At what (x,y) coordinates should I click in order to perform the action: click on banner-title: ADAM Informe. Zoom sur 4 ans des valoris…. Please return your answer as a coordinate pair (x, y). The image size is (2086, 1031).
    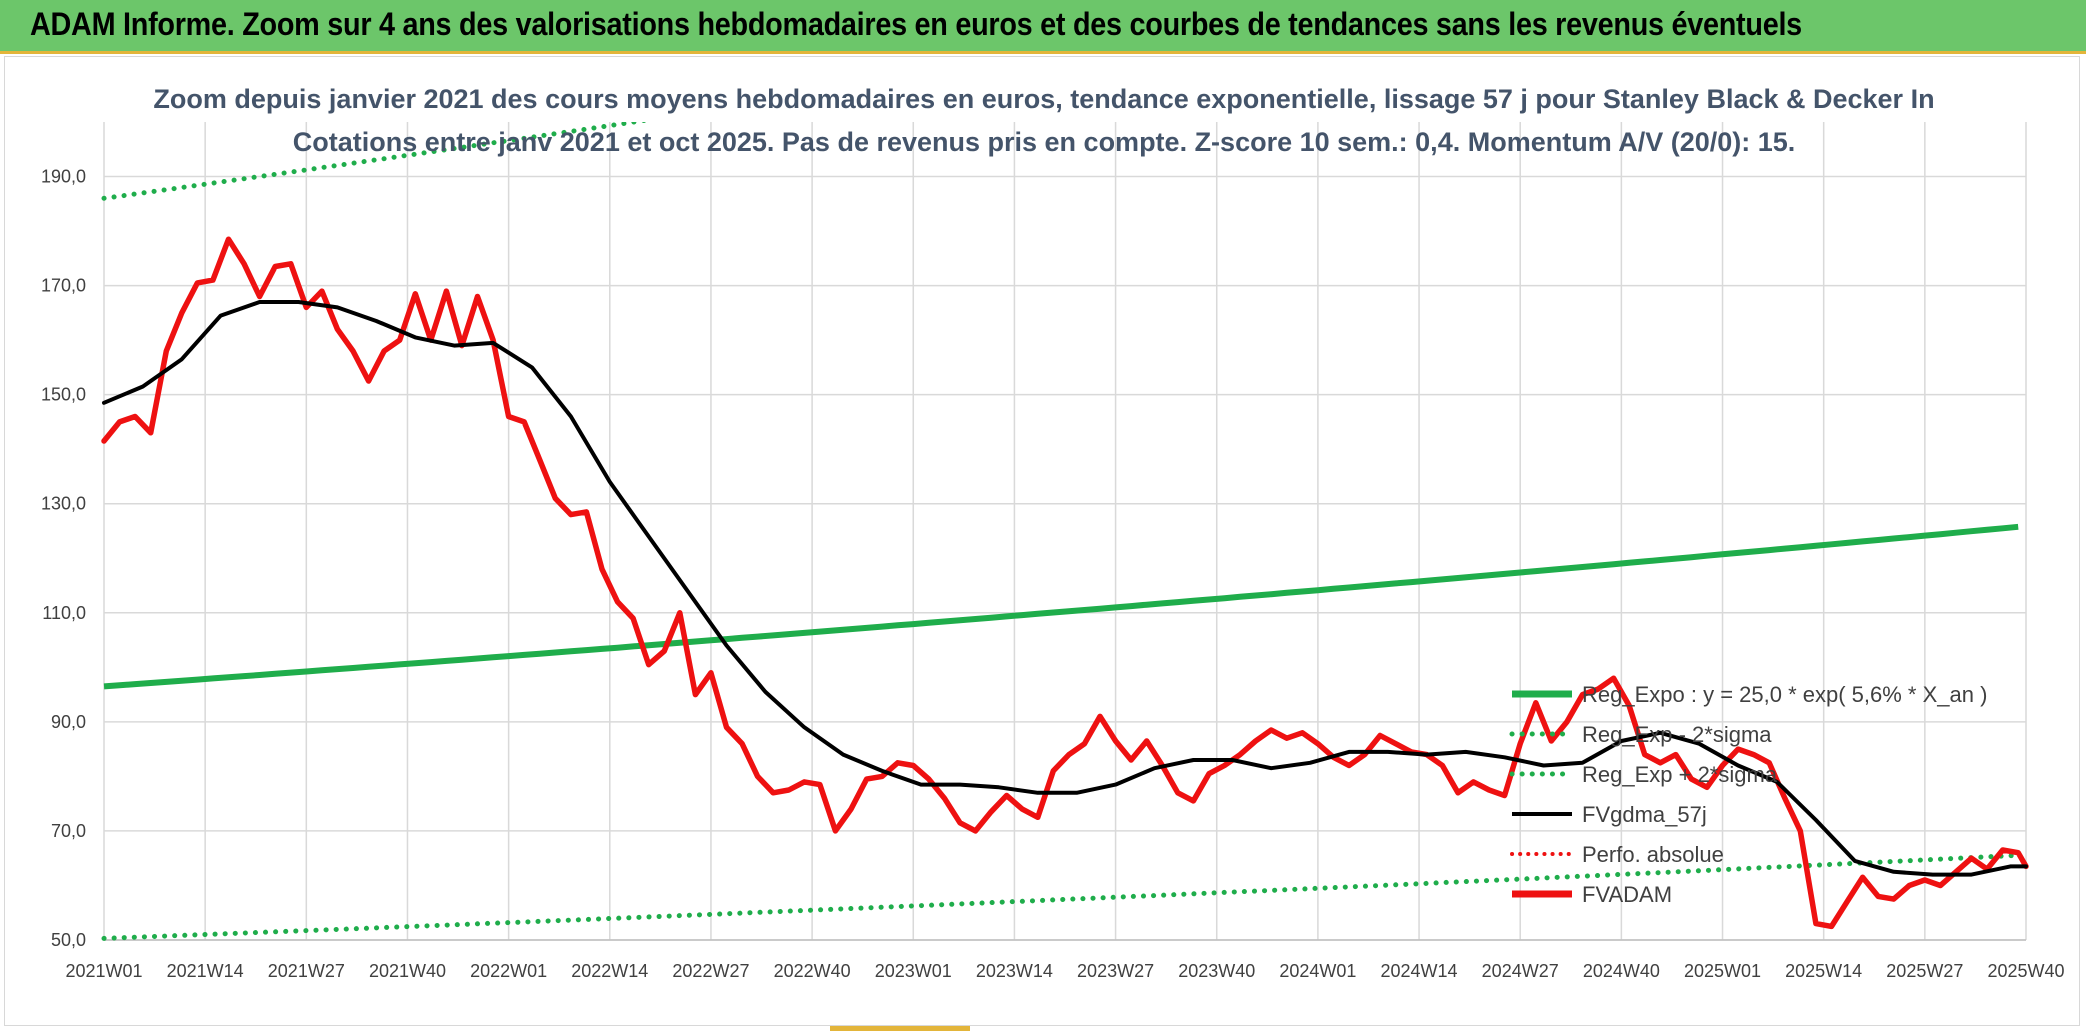
    Looking at the image, I should click on (916, 24).